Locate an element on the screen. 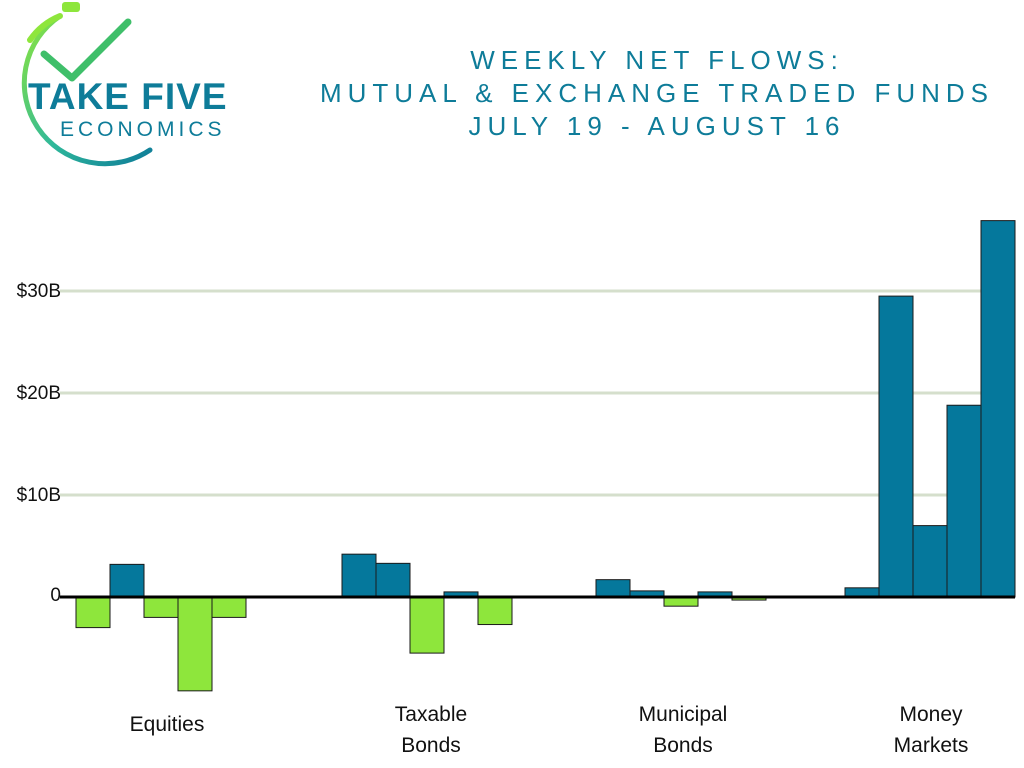  category-label-1-1: Bonds is located at coordinates (431, 745).